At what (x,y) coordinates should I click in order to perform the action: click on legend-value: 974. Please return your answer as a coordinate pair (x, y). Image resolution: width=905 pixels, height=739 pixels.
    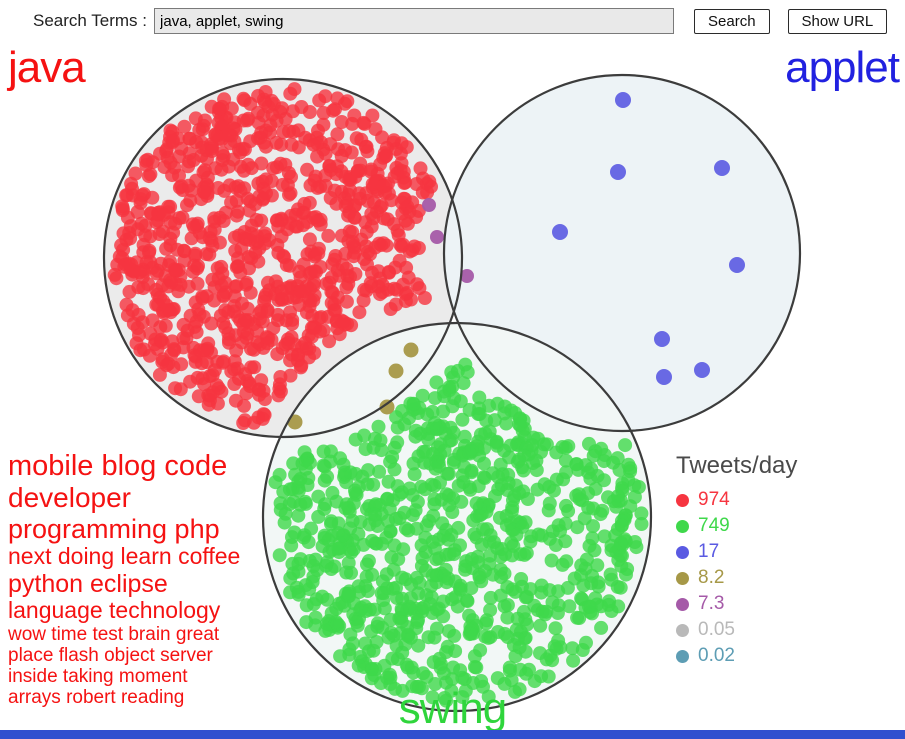
    Looking at the image, I should click on (714, 499).